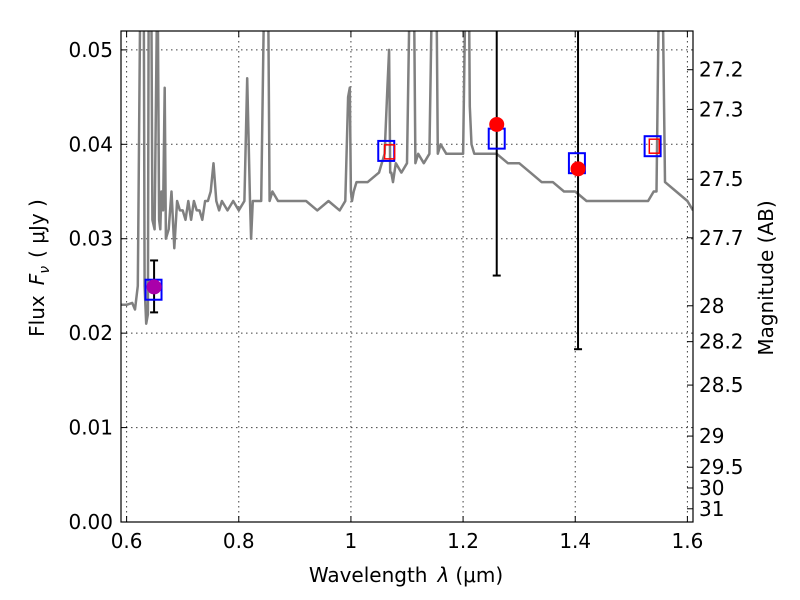 Image resolution: width=800 pixels, height=600 pixels. Describe the element at coordinates (351, 541) in the screenshot. I see `x-tick-label: 1` at that location.